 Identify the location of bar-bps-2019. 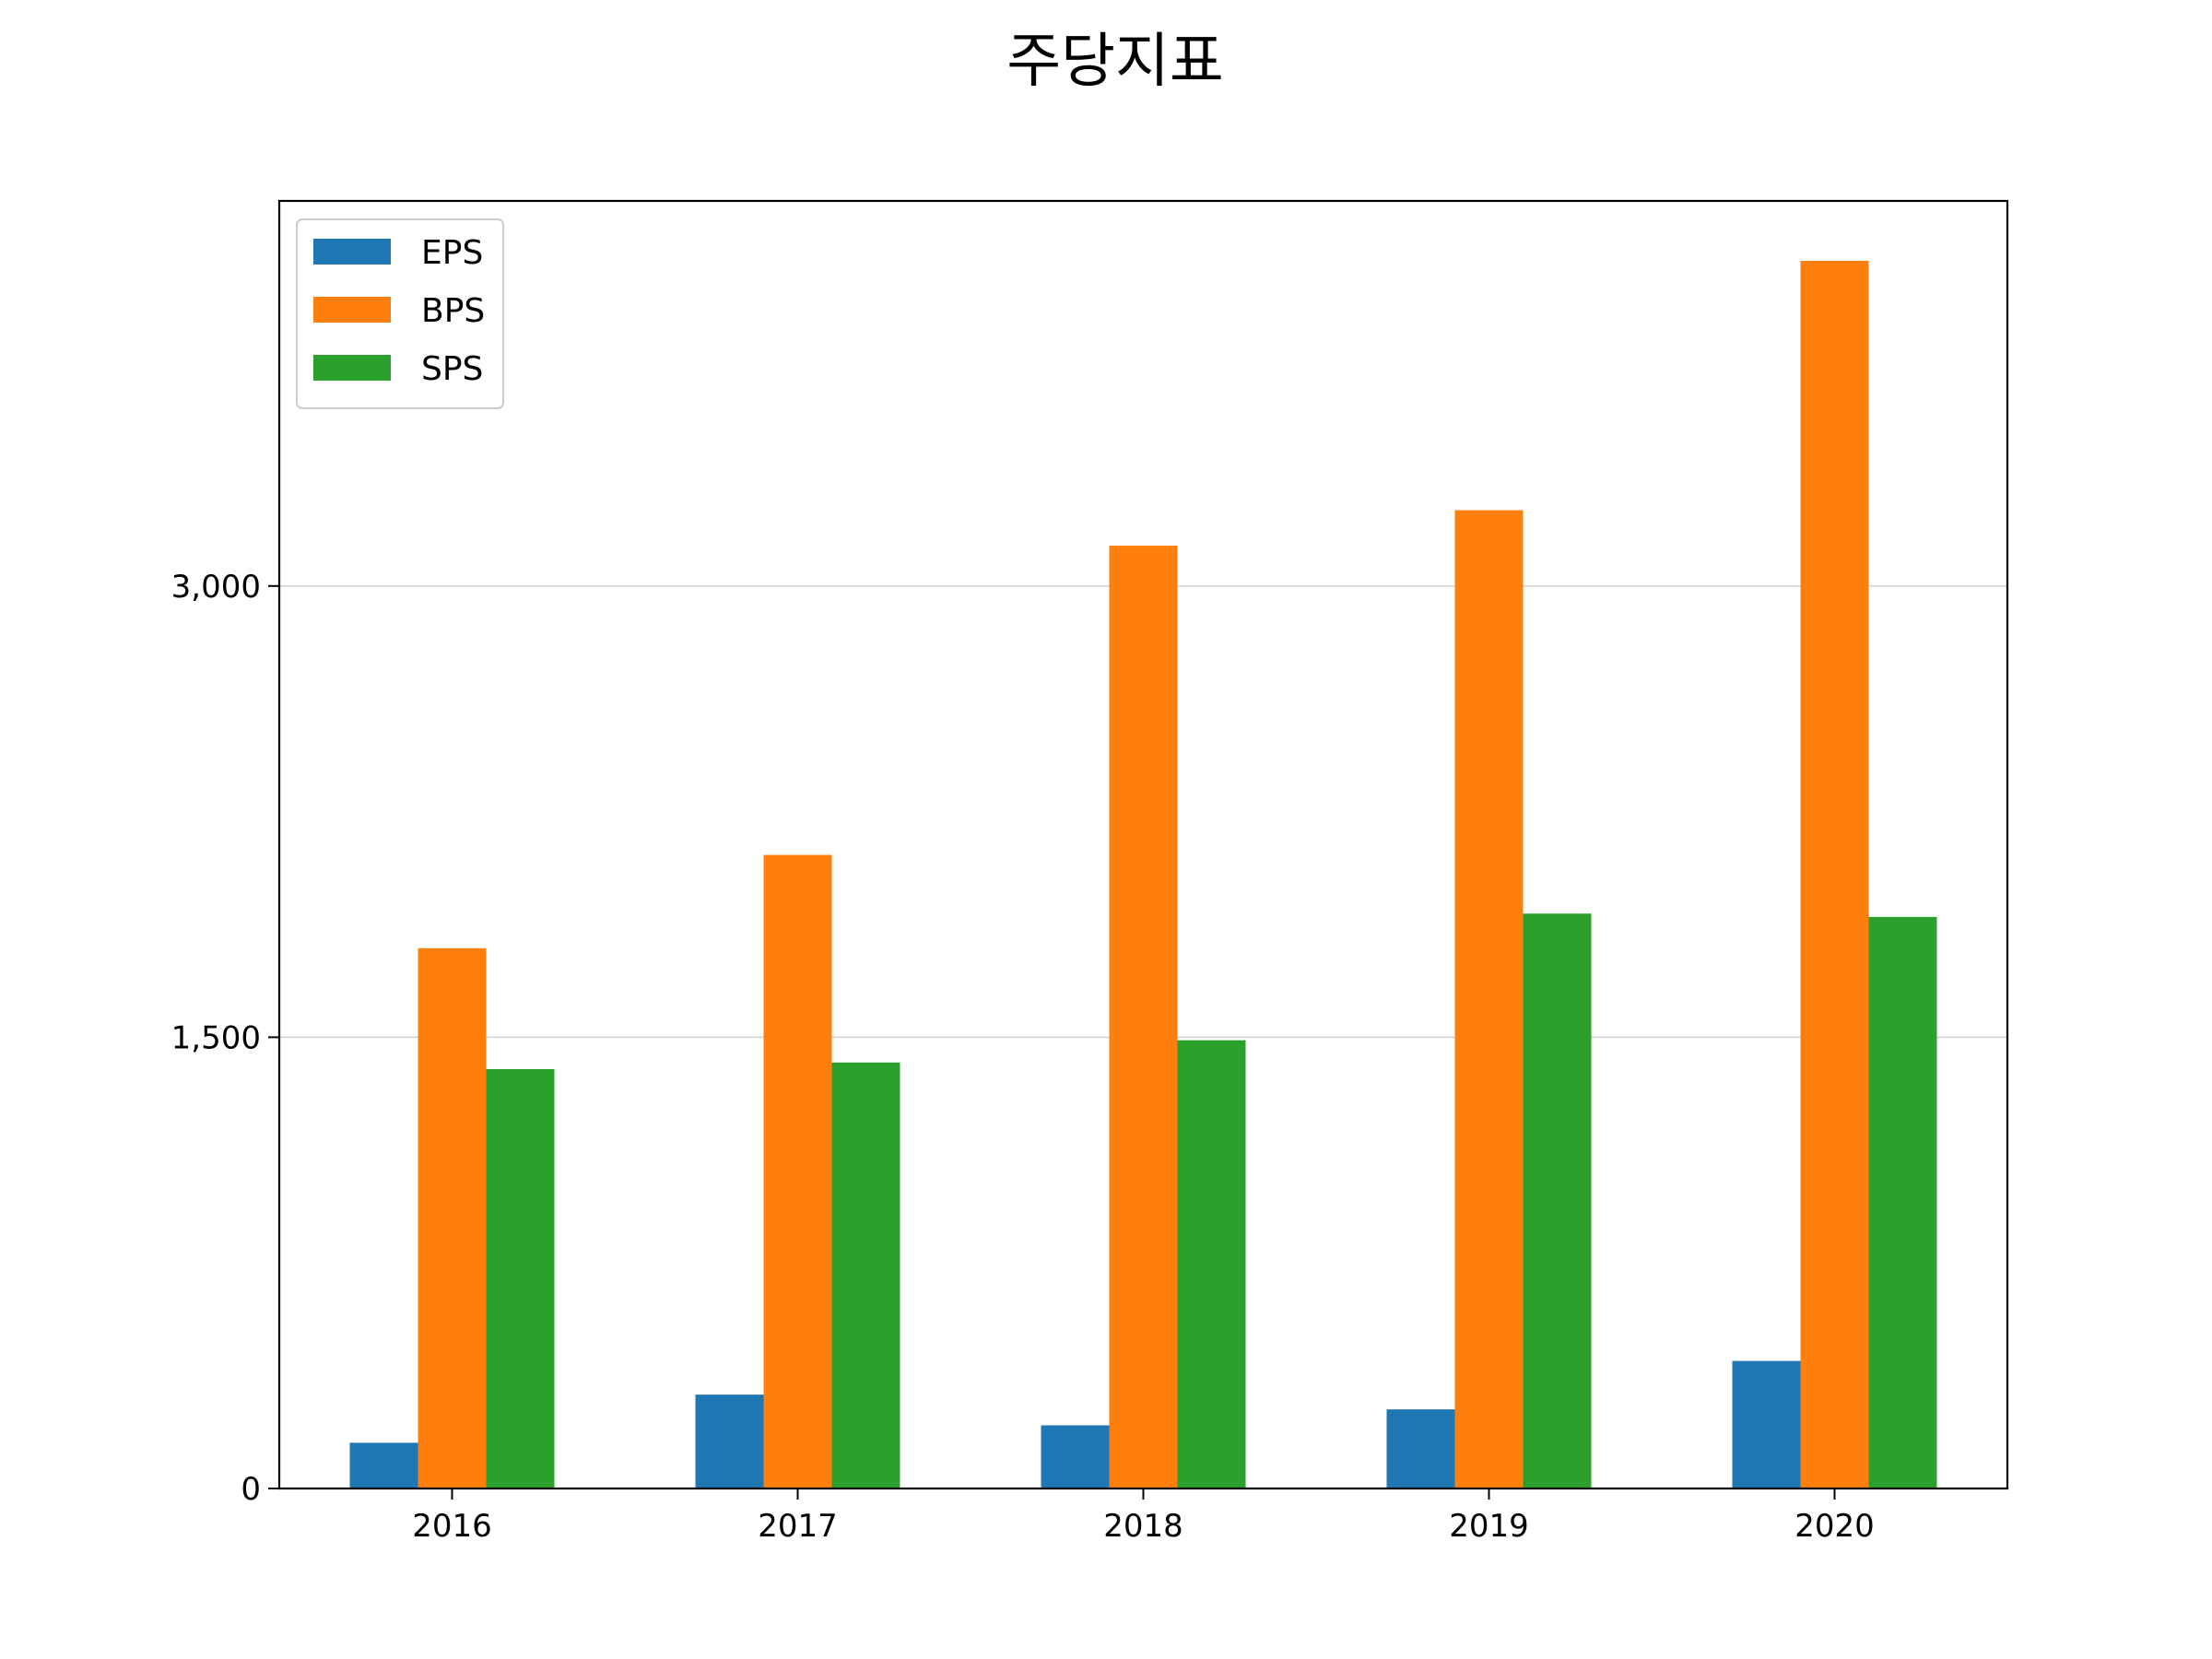
(1489, 999).